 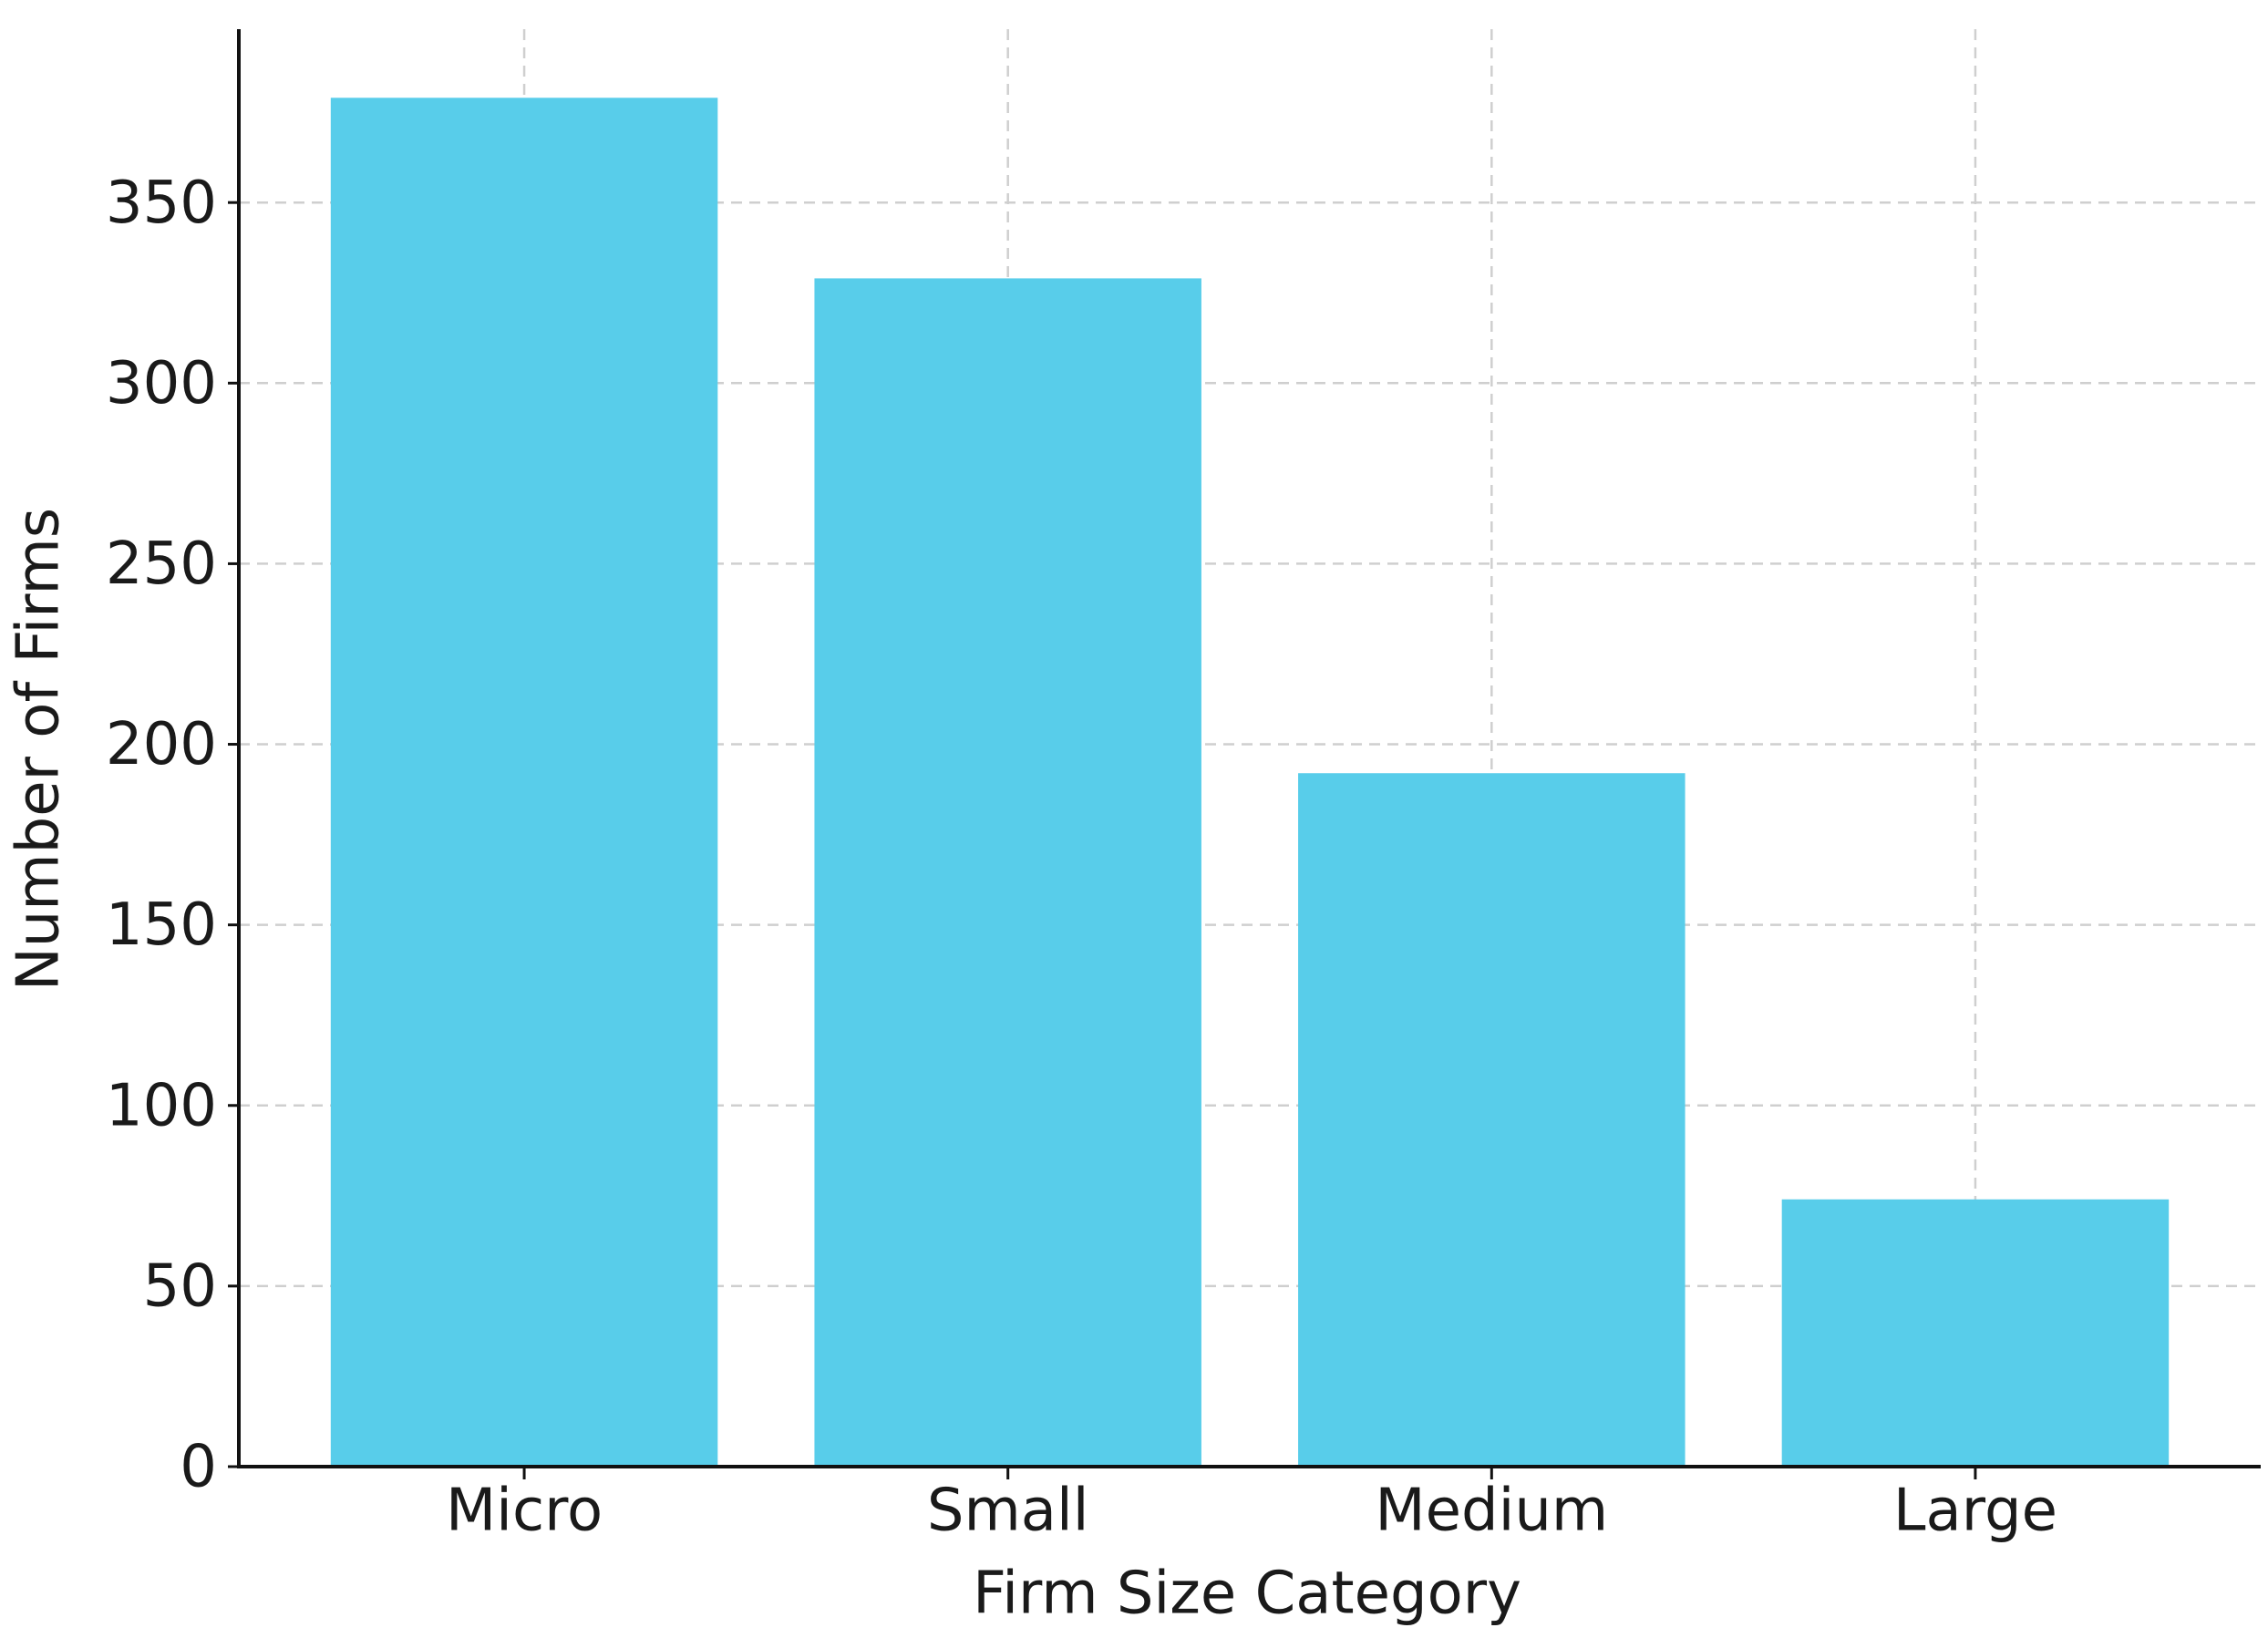 What do you see at coordinates (161, 564) in the screenshot?
I see `y-tick-label: 250` at bounding box center [161, 564].